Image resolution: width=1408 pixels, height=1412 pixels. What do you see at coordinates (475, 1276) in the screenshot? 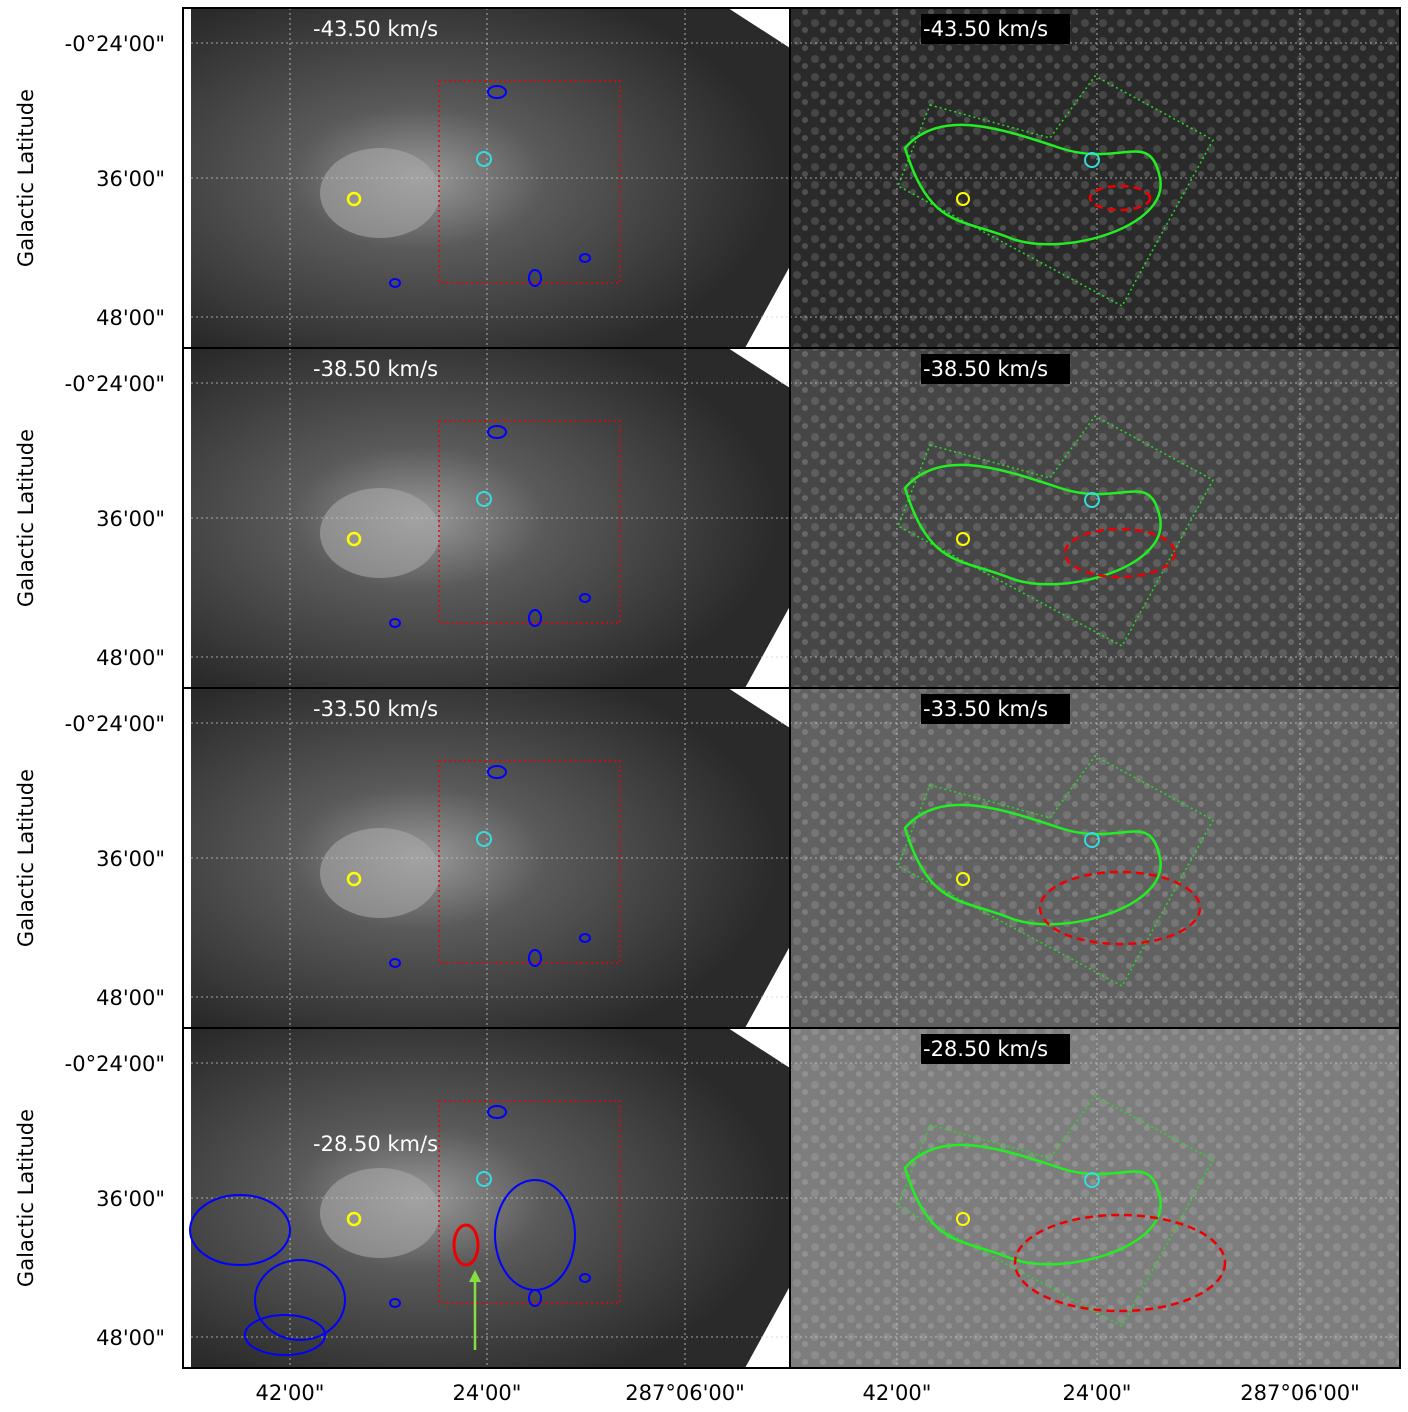
I see `arrow-head` at bounding box center [475, 1276].